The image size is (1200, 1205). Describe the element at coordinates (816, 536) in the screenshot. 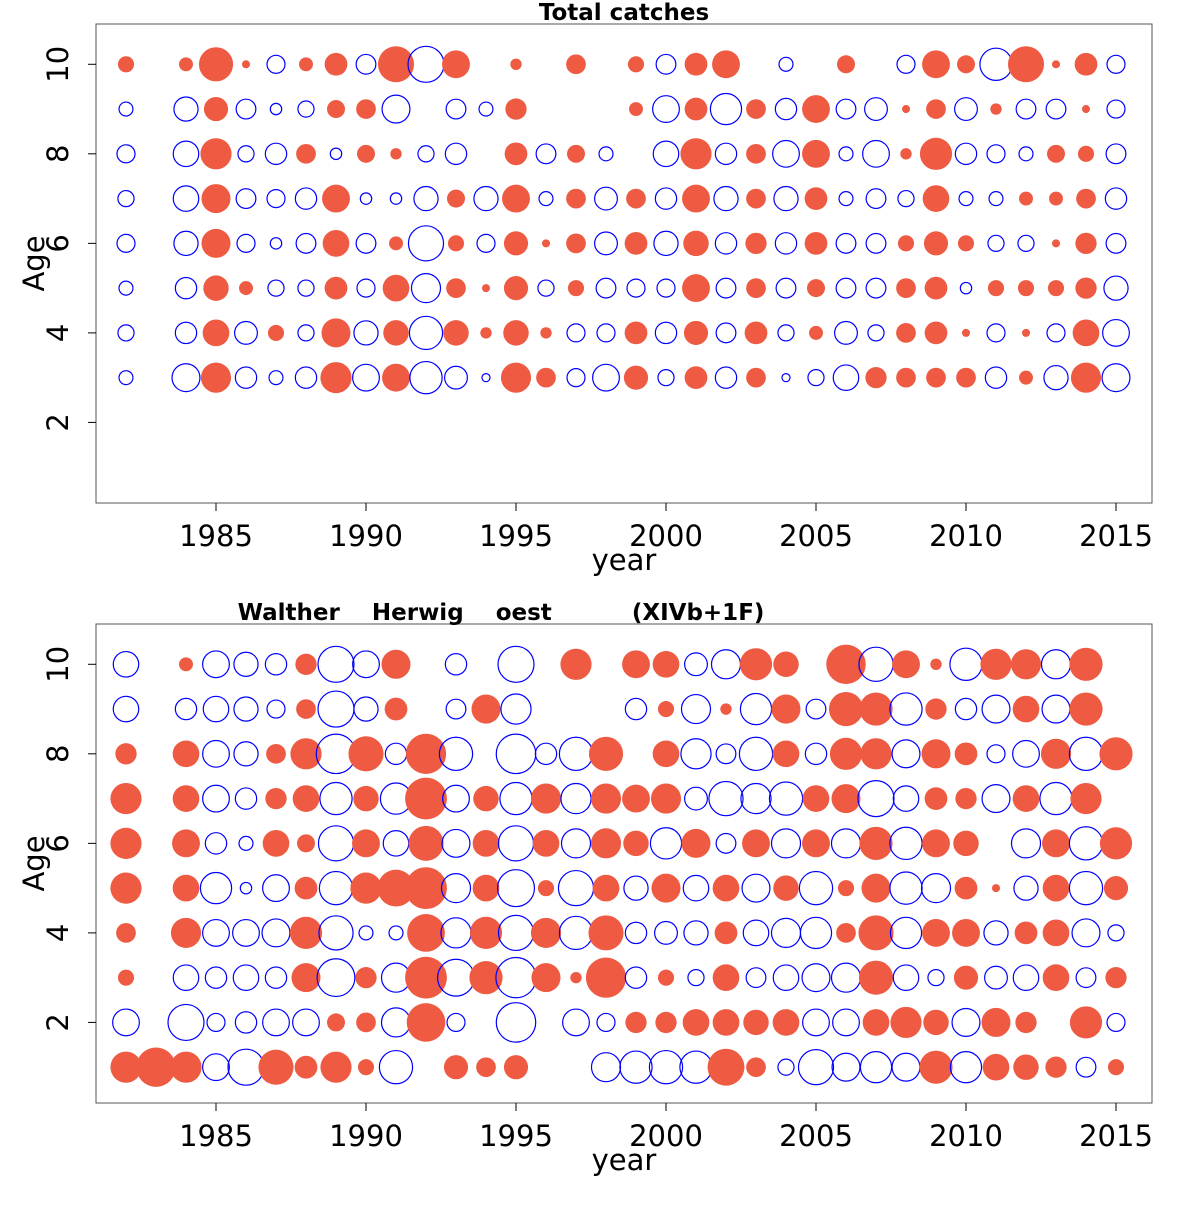

I see `x-tick-label: 2005` at that location.